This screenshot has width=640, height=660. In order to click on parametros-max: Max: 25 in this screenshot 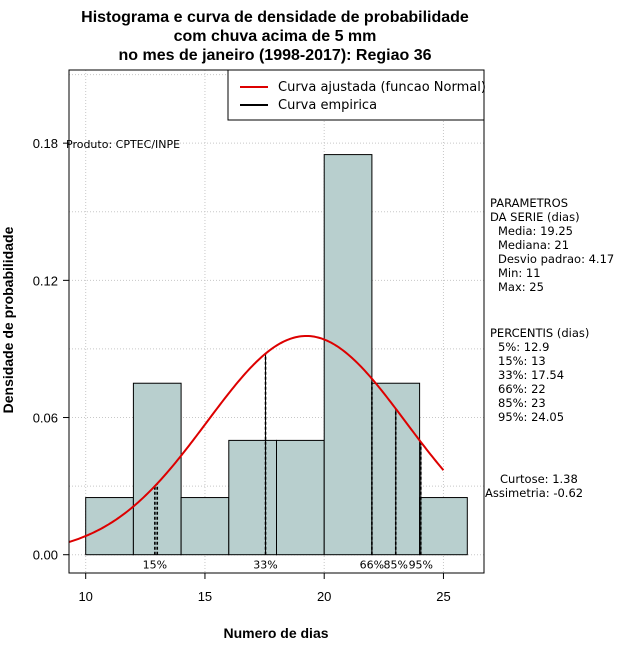, I will do `click(521, 287)`.